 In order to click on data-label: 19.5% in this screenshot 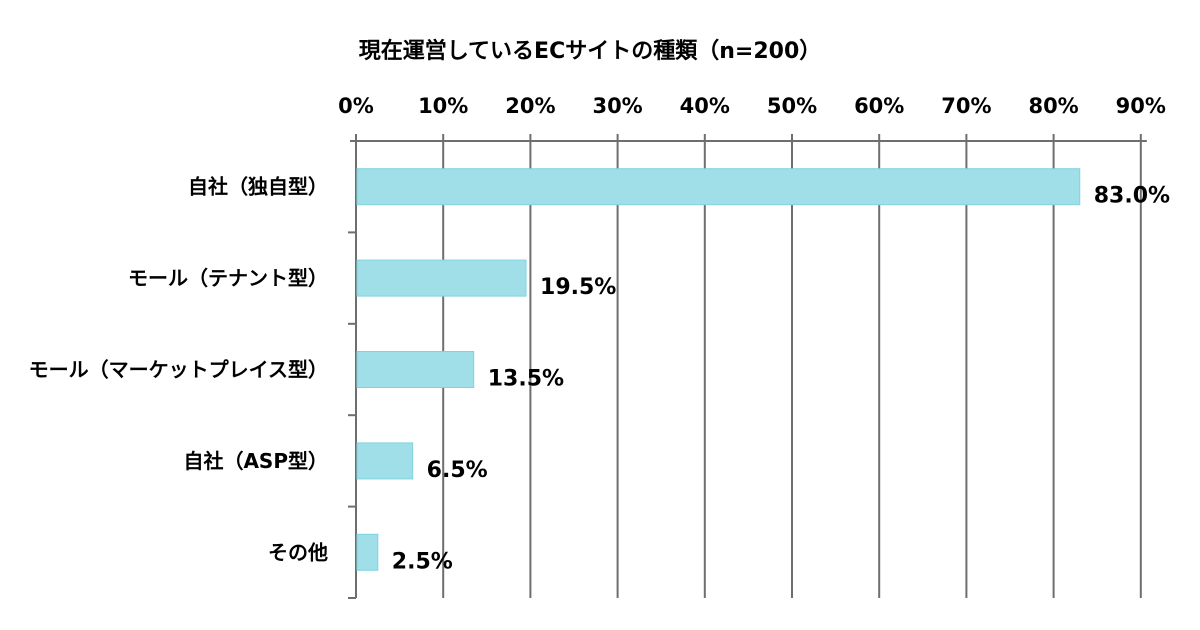, I will do `click(578, 287)`.